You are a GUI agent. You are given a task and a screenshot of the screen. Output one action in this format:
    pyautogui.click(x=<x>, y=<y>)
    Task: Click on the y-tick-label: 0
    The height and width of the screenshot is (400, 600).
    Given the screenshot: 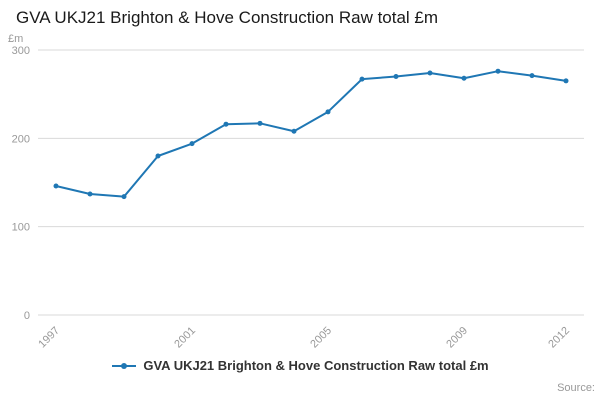 What is the action you would take?
    pyautogui.click(x=27, y=316)
    